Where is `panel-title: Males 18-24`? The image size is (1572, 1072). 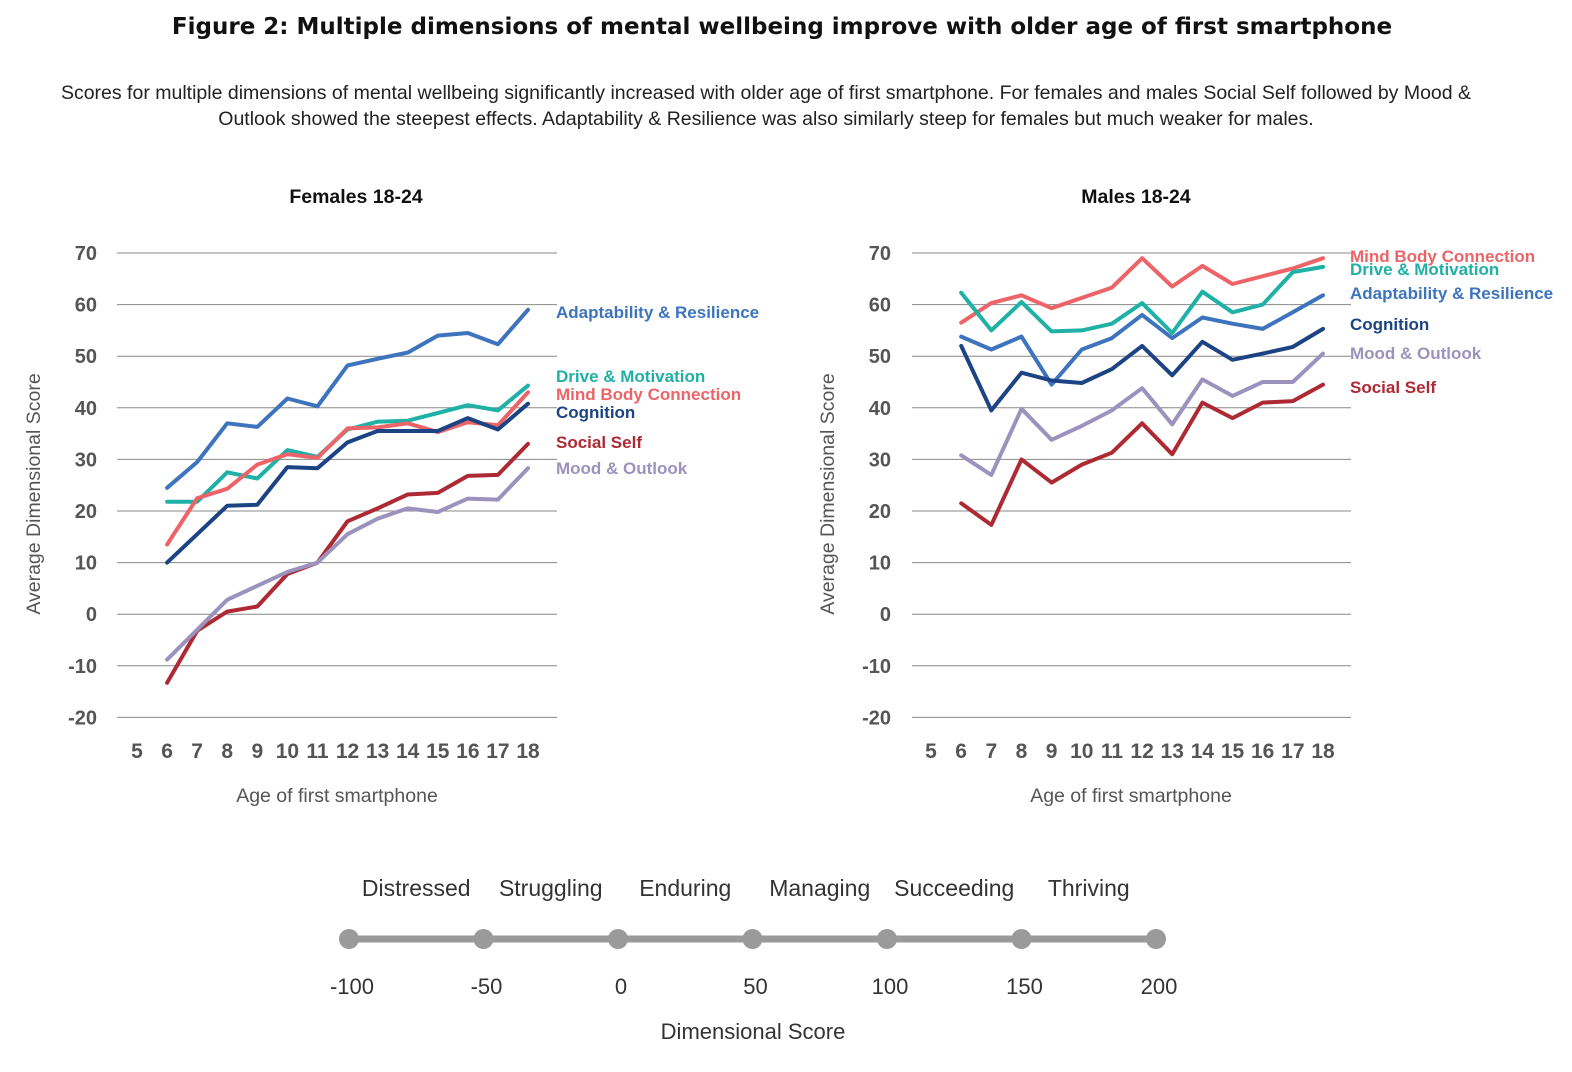
panel-title: Males 18-24 is located at coordinates (1136, 197).